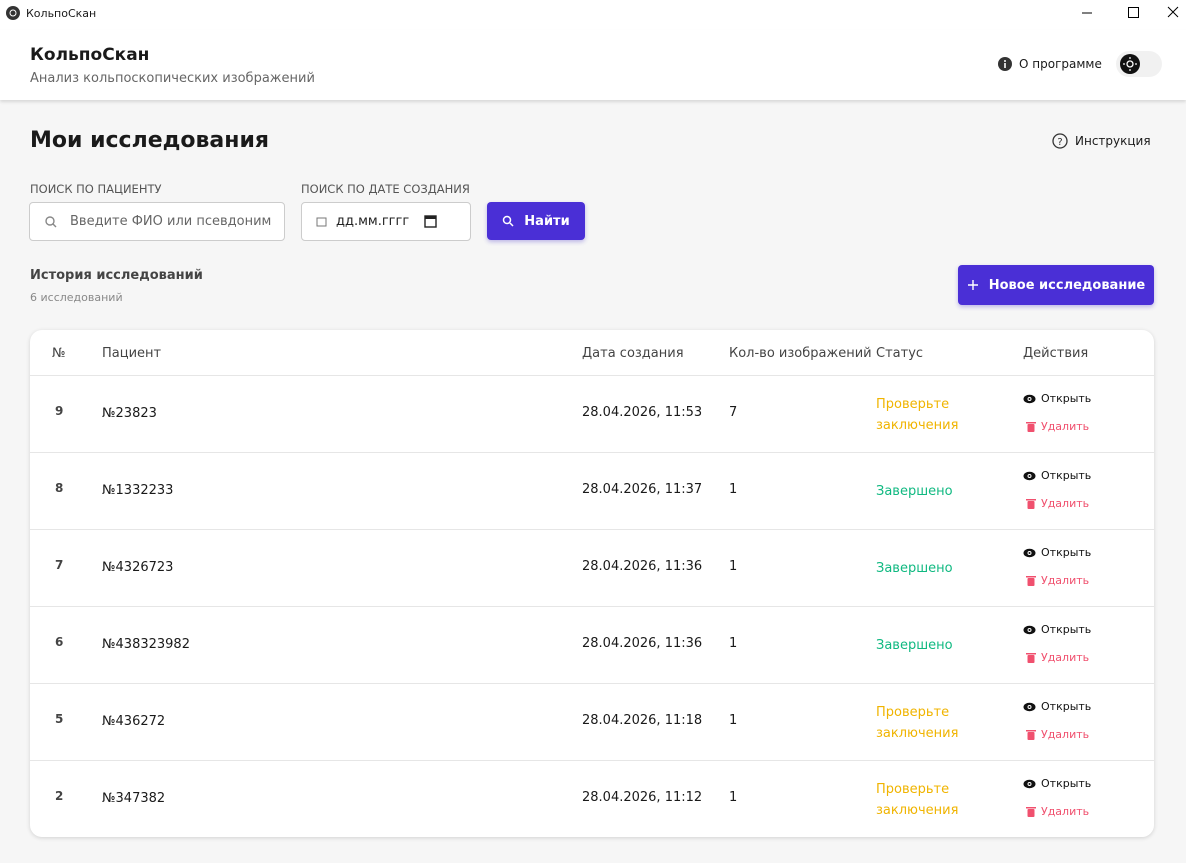 The width and height of the screenshot is (1186, 863). What do you see at coordinates (59, 565) in the screenshot?
I see `row-number: 7` at bounding box center [59, 565].